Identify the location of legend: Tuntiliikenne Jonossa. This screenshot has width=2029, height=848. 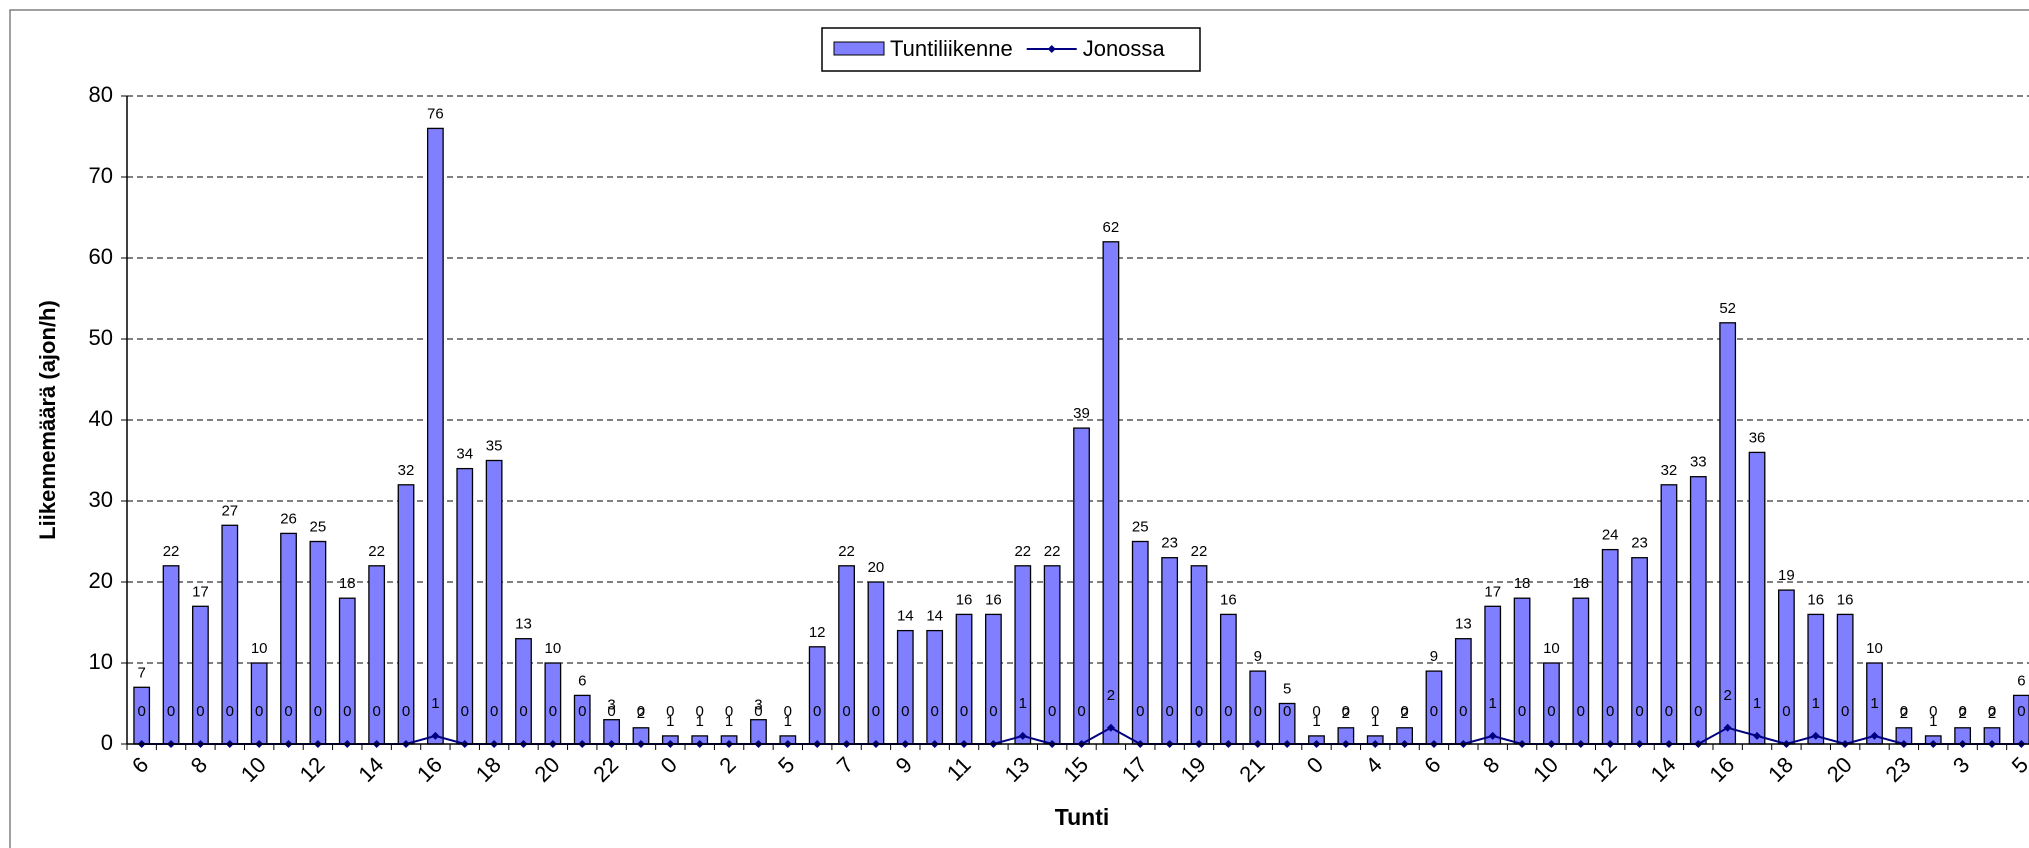
(1011, 49).